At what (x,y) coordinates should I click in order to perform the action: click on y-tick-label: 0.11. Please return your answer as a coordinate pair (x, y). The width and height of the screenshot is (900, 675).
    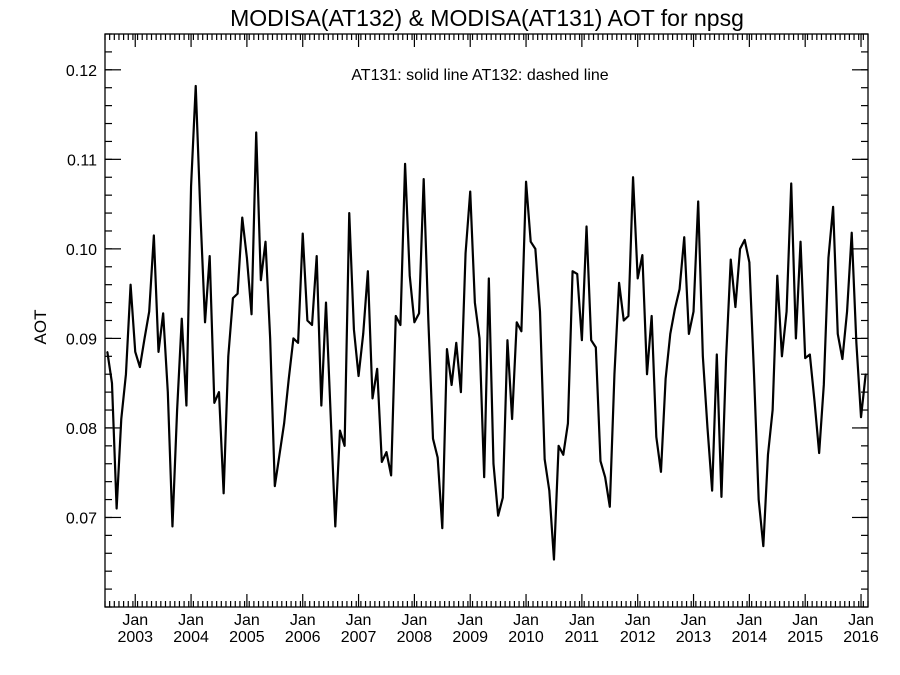
    Looking at the image, I should click on (82, 160).